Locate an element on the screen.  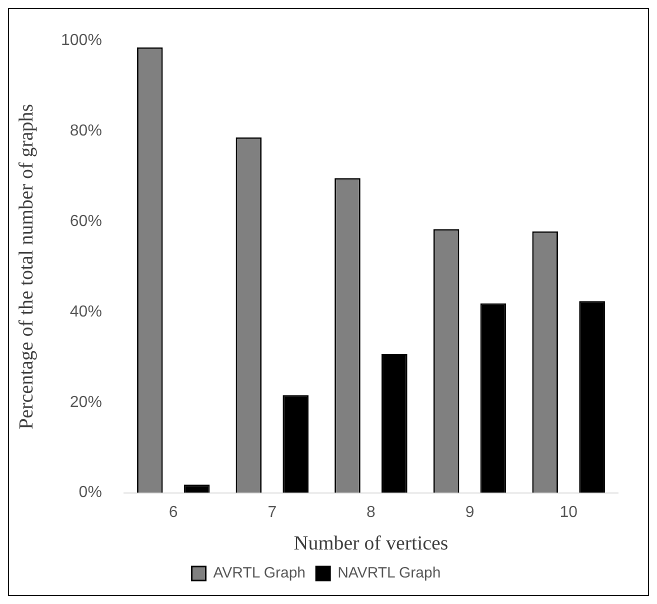
x-tick-label: 10 is located at coordinates (569, 512).